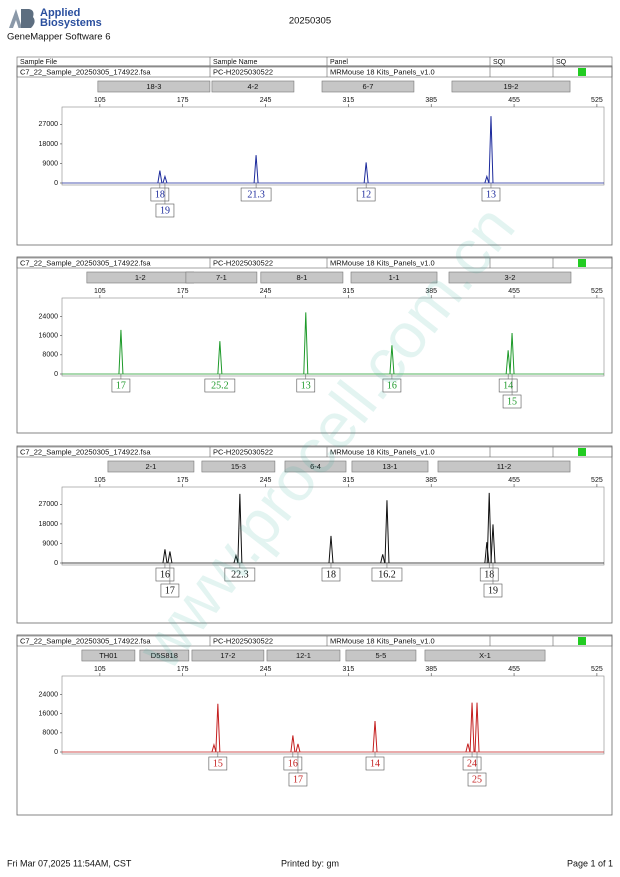 This screenshot has height=877, width=620. I want to click on allele-label: 17, so click(121, 385).